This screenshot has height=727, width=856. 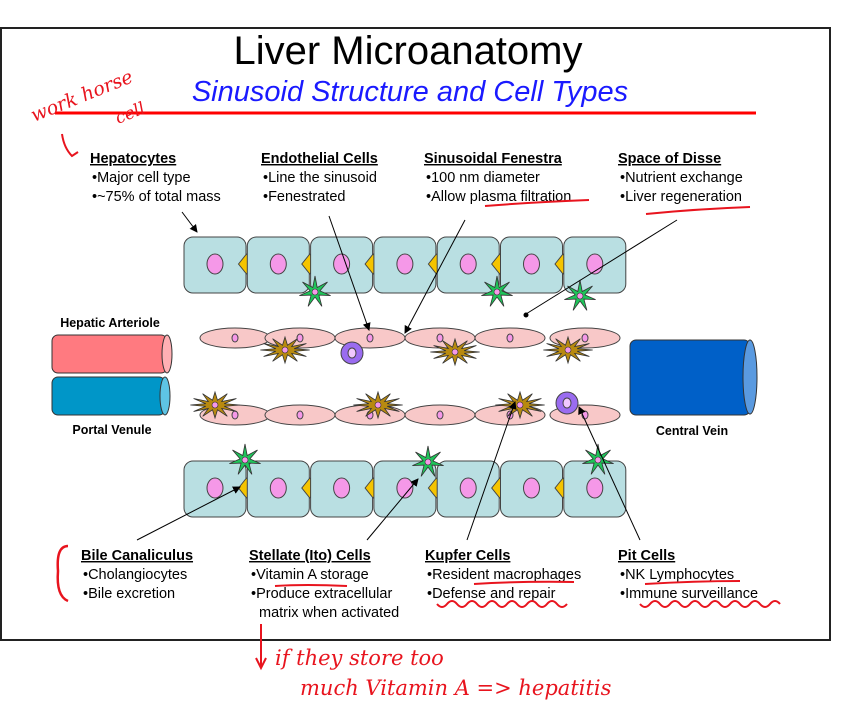 I want to click on label-bullet: •Resident macrophages, so click(x=504, y=575).